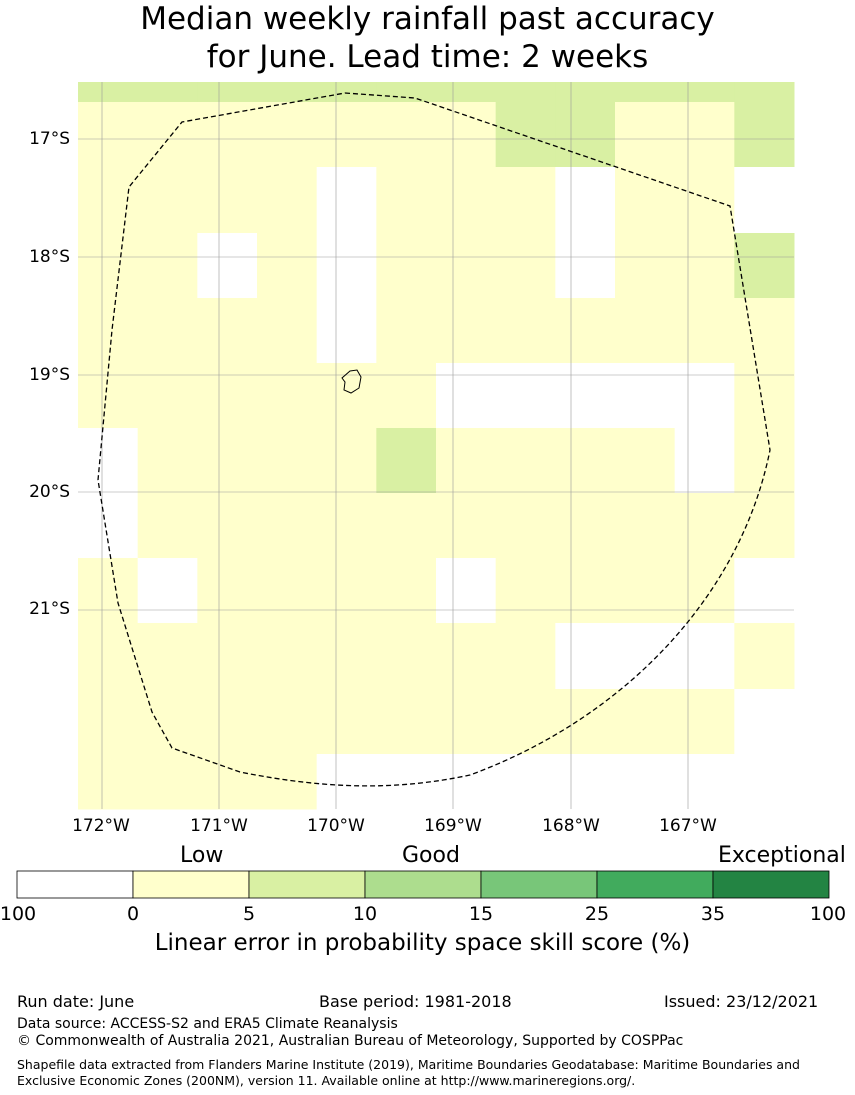 The image size is (855, 1095). Describe the element at coordinates (101, 826) in the screenshot. I see `lon-label: 172°W` at that location.